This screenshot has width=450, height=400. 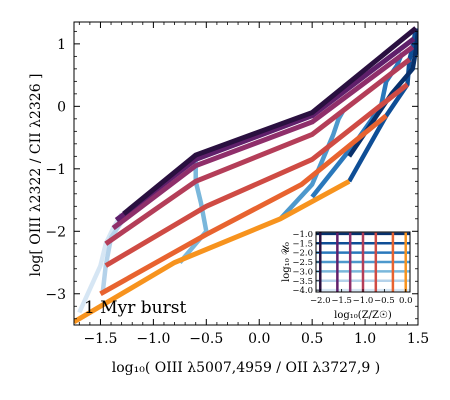 What do you see at coordinates (206, 339) in the screenshot?
I see `x-tick-label: −0.5` at bounding box center [206, 339].